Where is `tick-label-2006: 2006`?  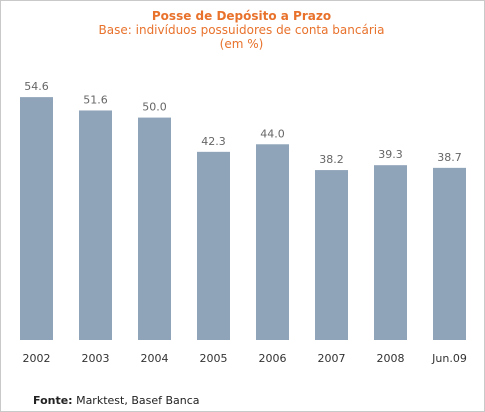 tick-label-2006: 2006 is located at coordinates (273, 358).